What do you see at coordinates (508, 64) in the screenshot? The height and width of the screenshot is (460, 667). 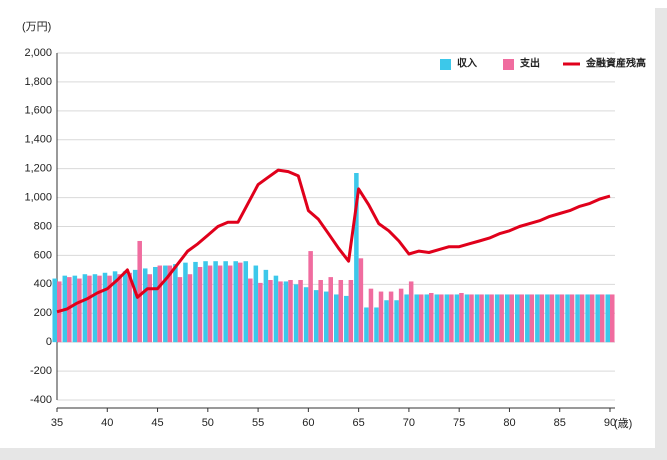 I see `legend-swatch` at bounding box center [508, 64].